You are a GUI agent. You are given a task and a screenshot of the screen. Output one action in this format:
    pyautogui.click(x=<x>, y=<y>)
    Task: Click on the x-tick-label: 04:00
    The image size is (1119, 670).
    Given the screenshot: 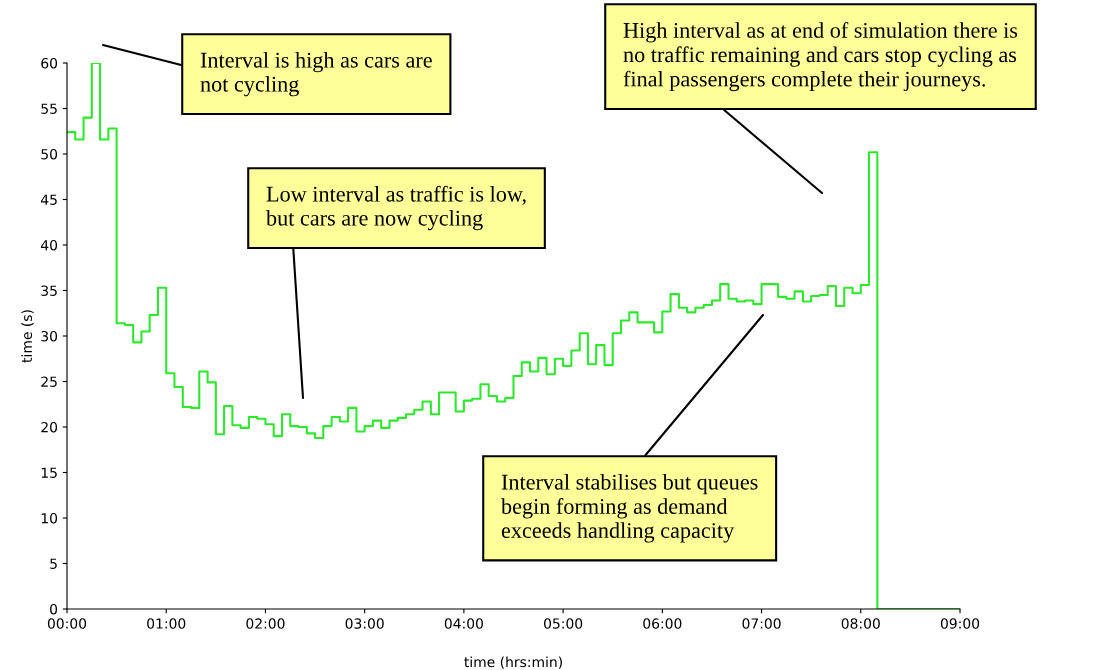 What is the action you would take?
    pyautogui.click(x=463, y=623)
    